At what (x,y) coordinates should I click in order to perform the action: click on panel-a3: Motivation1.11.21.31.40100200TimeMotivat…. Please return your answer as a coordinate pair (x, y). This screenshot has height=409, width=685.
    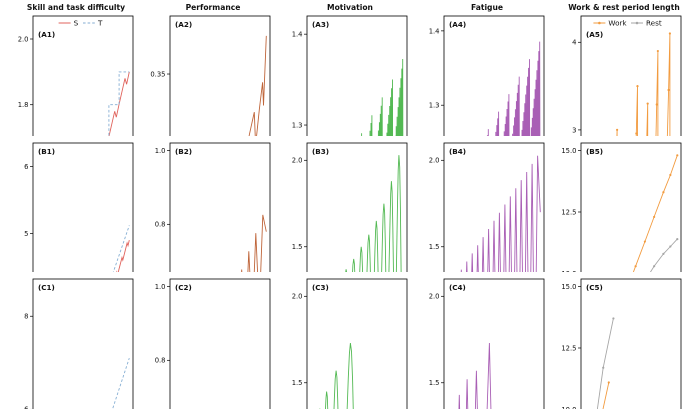
    Looking at the image, I should click on (342, 68).